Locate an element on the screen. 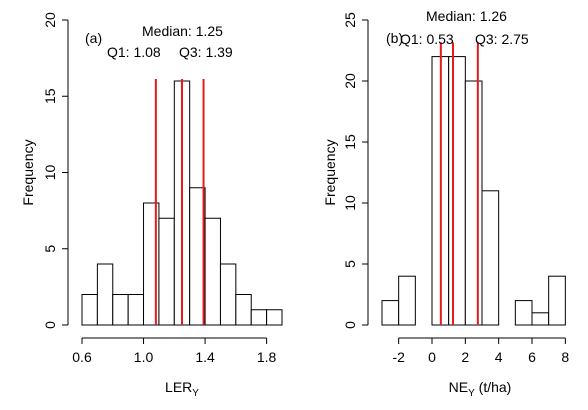 This screenshot has height=410, width=588. q3-annotation: Q3: 2.75 is located at coordinates (502, 39).